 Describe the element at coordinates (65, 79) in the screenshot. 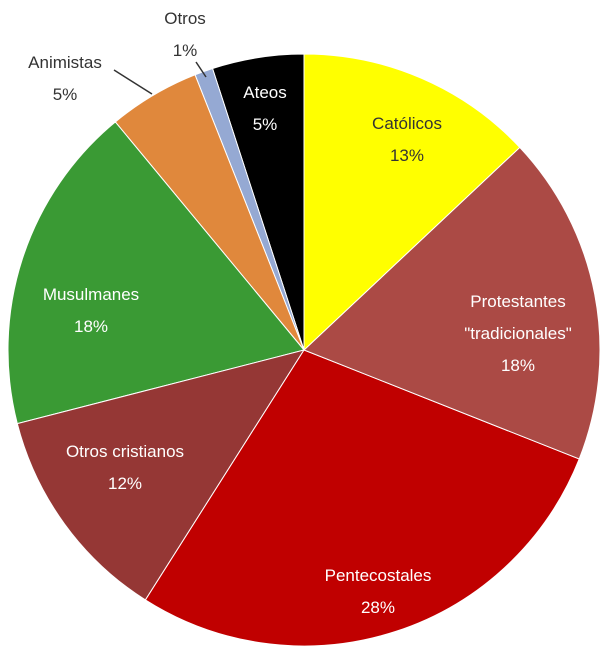

I see `slice-label: Animistas 5%` at that location.